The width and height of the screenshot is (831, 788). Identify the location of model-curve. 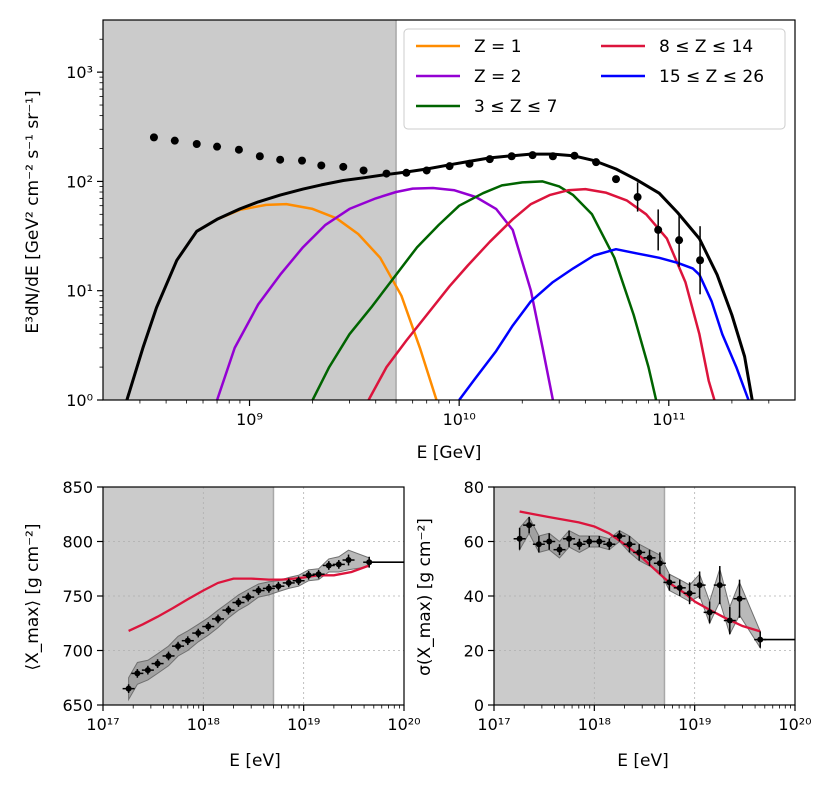
(249, 598).